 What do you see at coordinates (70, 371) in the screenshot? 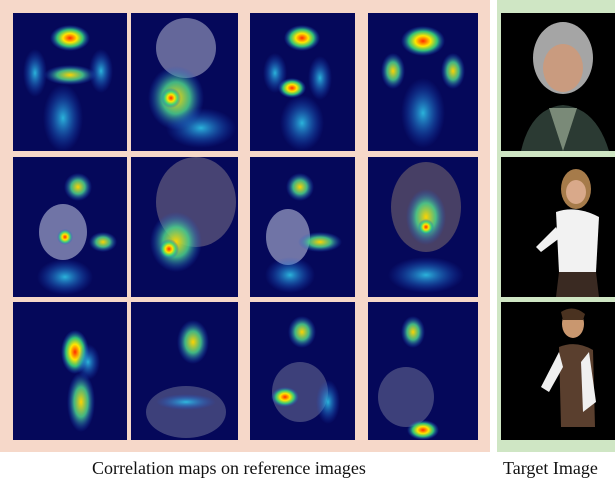
I see `heatmap-r3c1` at bounding box center [70, 371].